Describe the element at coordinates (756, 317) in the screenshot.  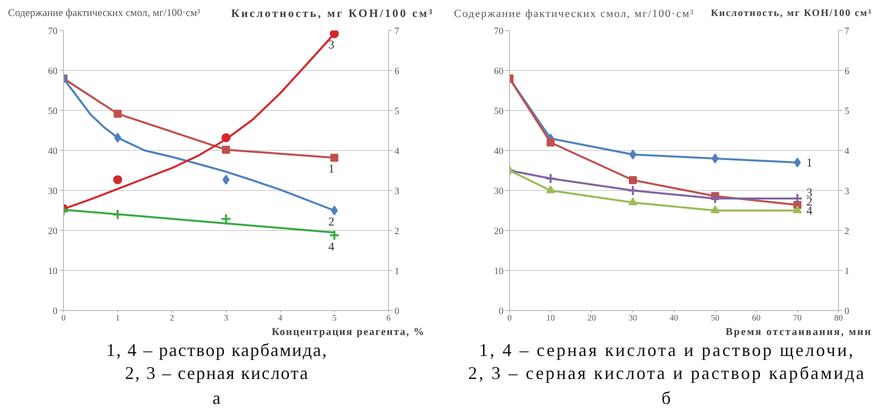
I see `x-tick-label: 60` at that location.